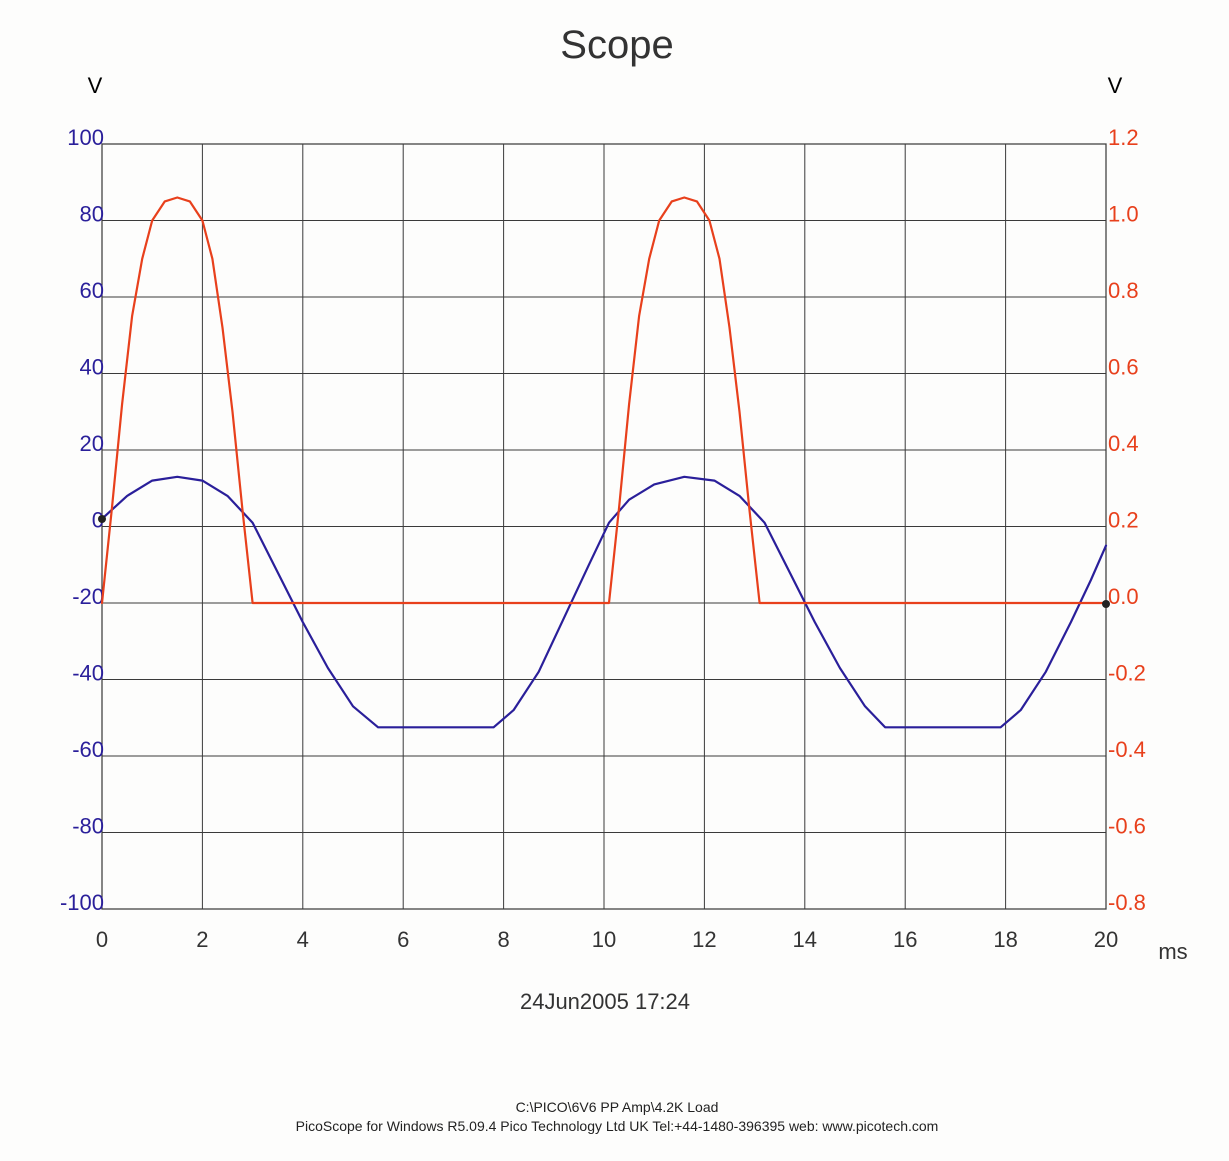  I want to click on left-tick-label: 60, so click(92, 290).